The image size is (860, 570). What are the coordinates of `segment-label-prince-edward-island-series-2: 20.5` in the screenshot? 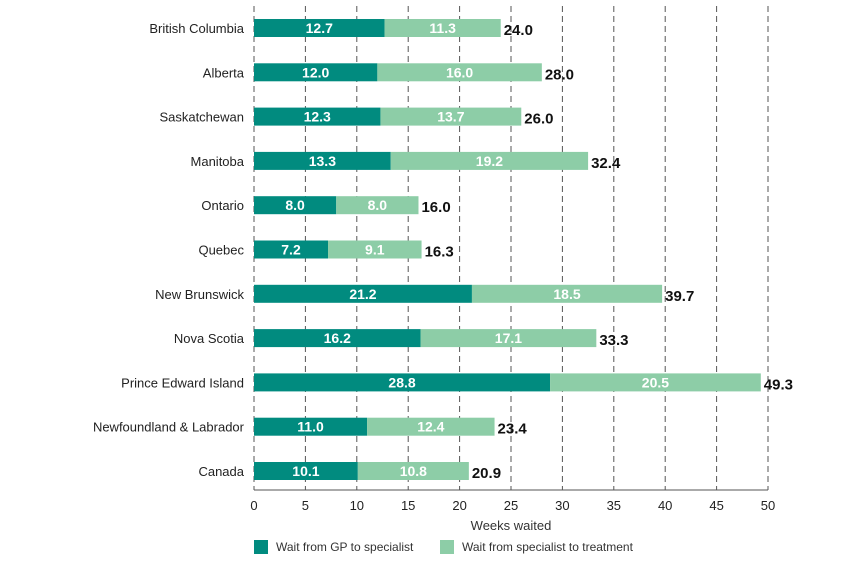 It's located at (655, 382).